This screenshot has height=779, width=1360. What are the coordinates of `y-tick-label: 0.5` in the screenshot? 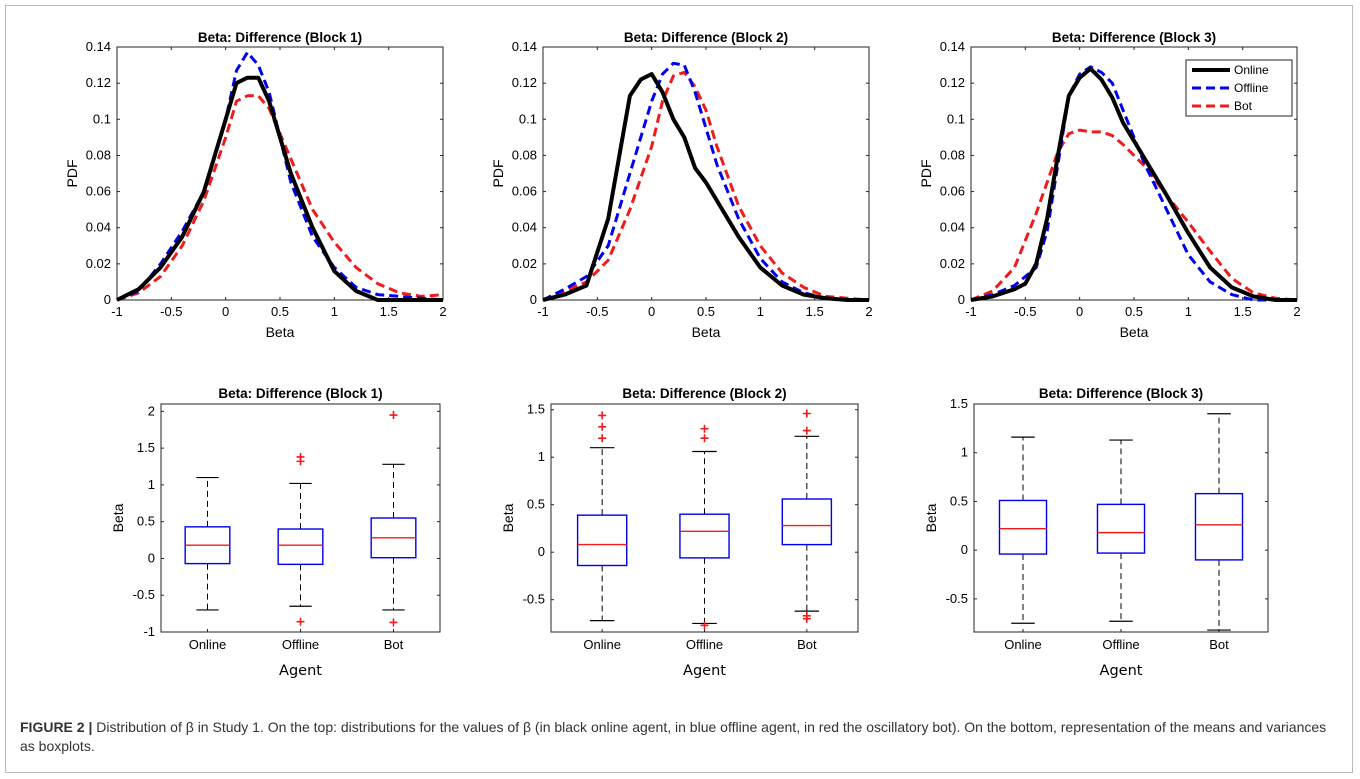 It's located at (146, 521).